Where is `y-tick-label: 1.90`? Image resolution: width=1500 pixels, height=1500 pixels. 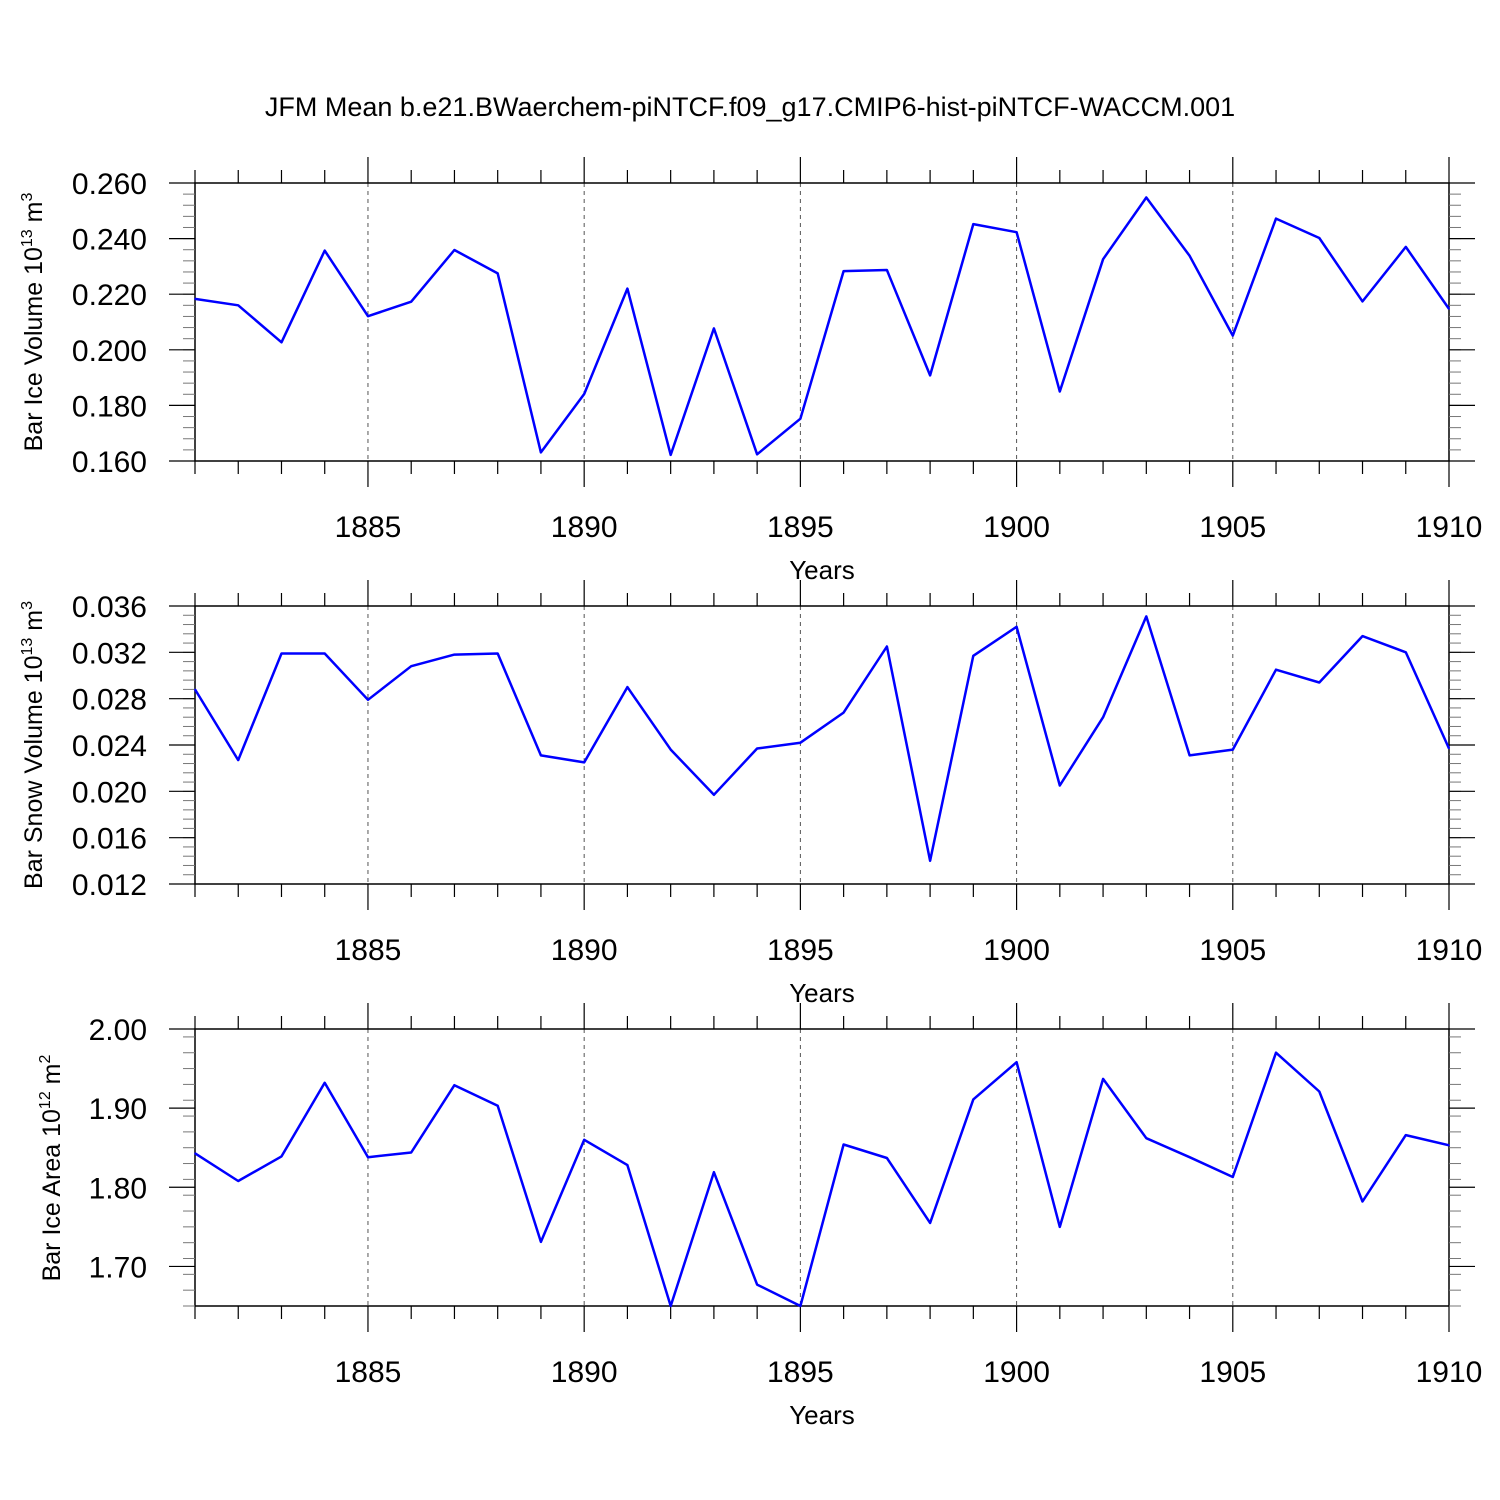 y-tick-label: 1.90 is located at coordinates (118, 1109).